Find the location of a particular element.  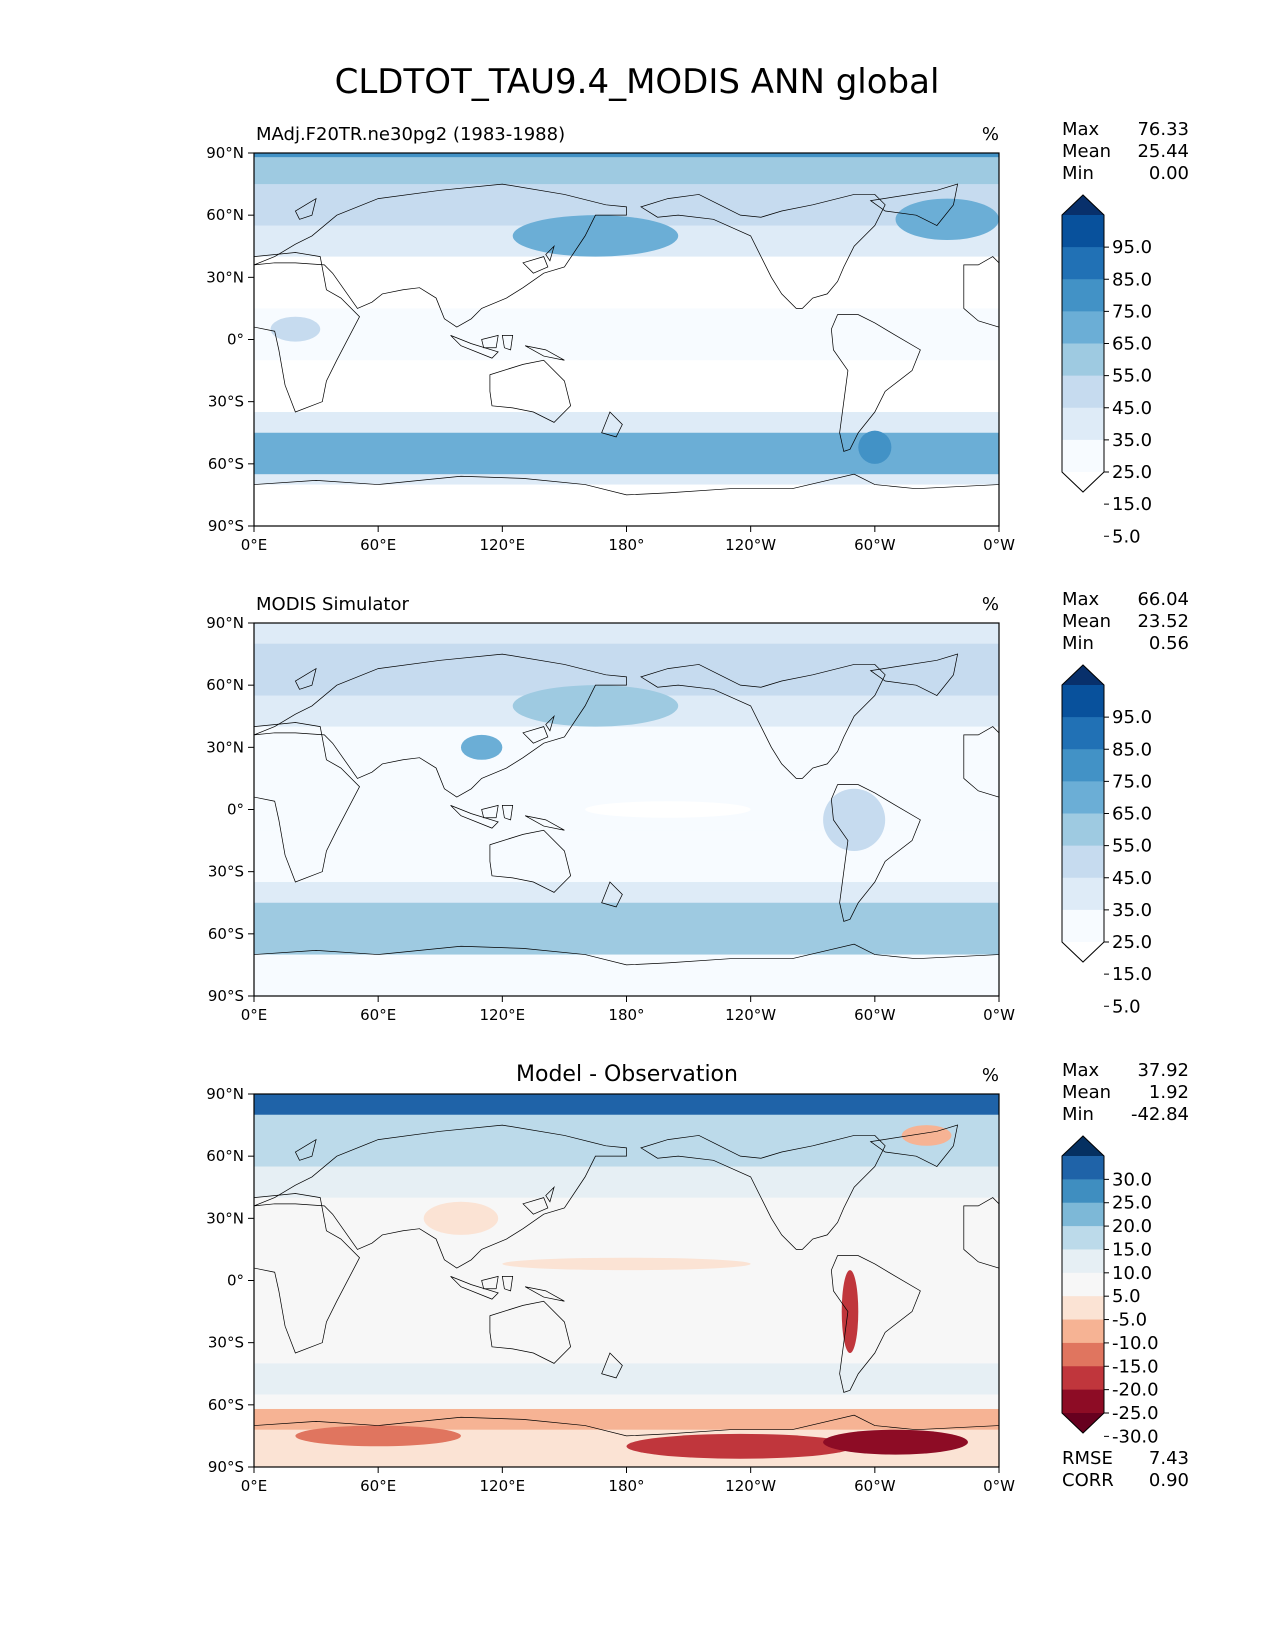

colorbar-tick-label: 95.0 is located at coordinates (1132, 247).